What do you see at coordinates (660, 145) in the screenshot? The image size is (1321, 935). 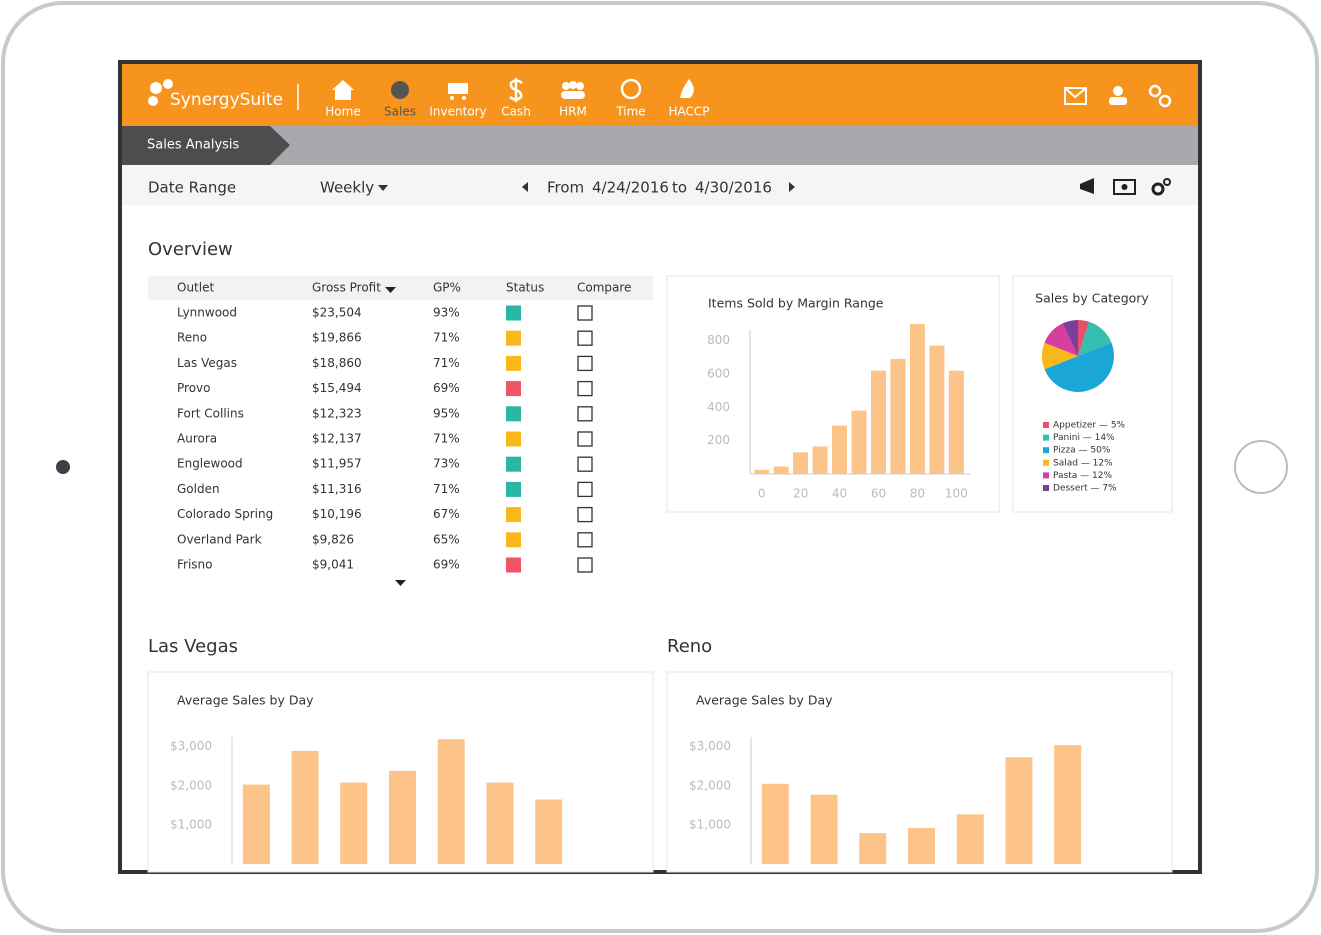 I see `subnav` at bounding box center [660, 145].